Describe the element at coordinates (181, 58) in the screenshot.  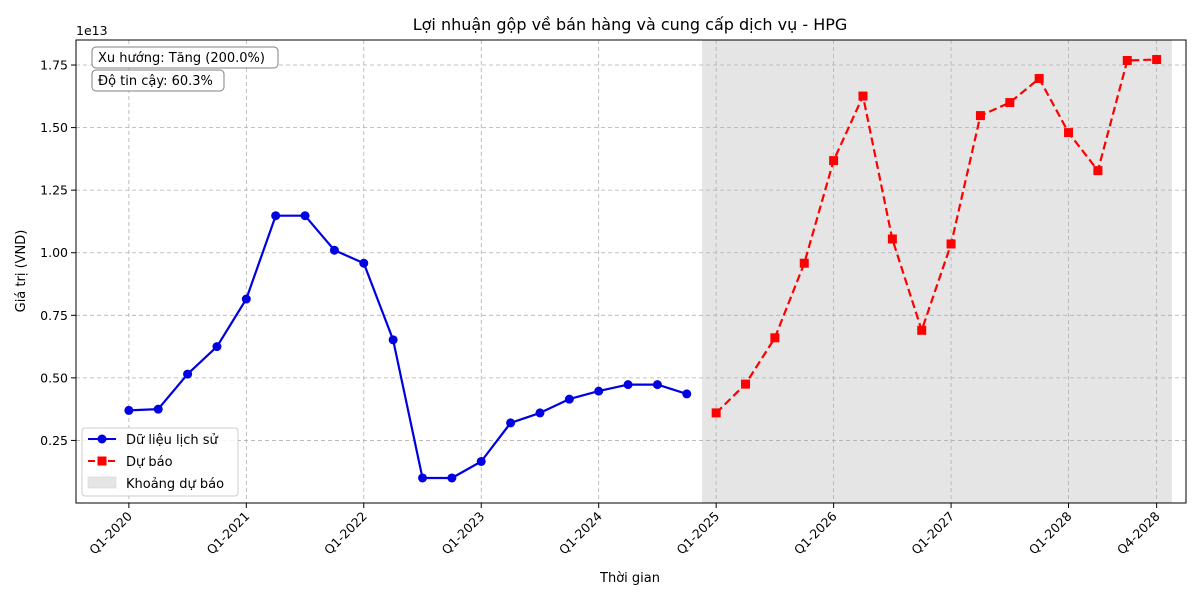
I see `trend-annotation-text: Xu hướng: Tăng (200.0%)` at that location.